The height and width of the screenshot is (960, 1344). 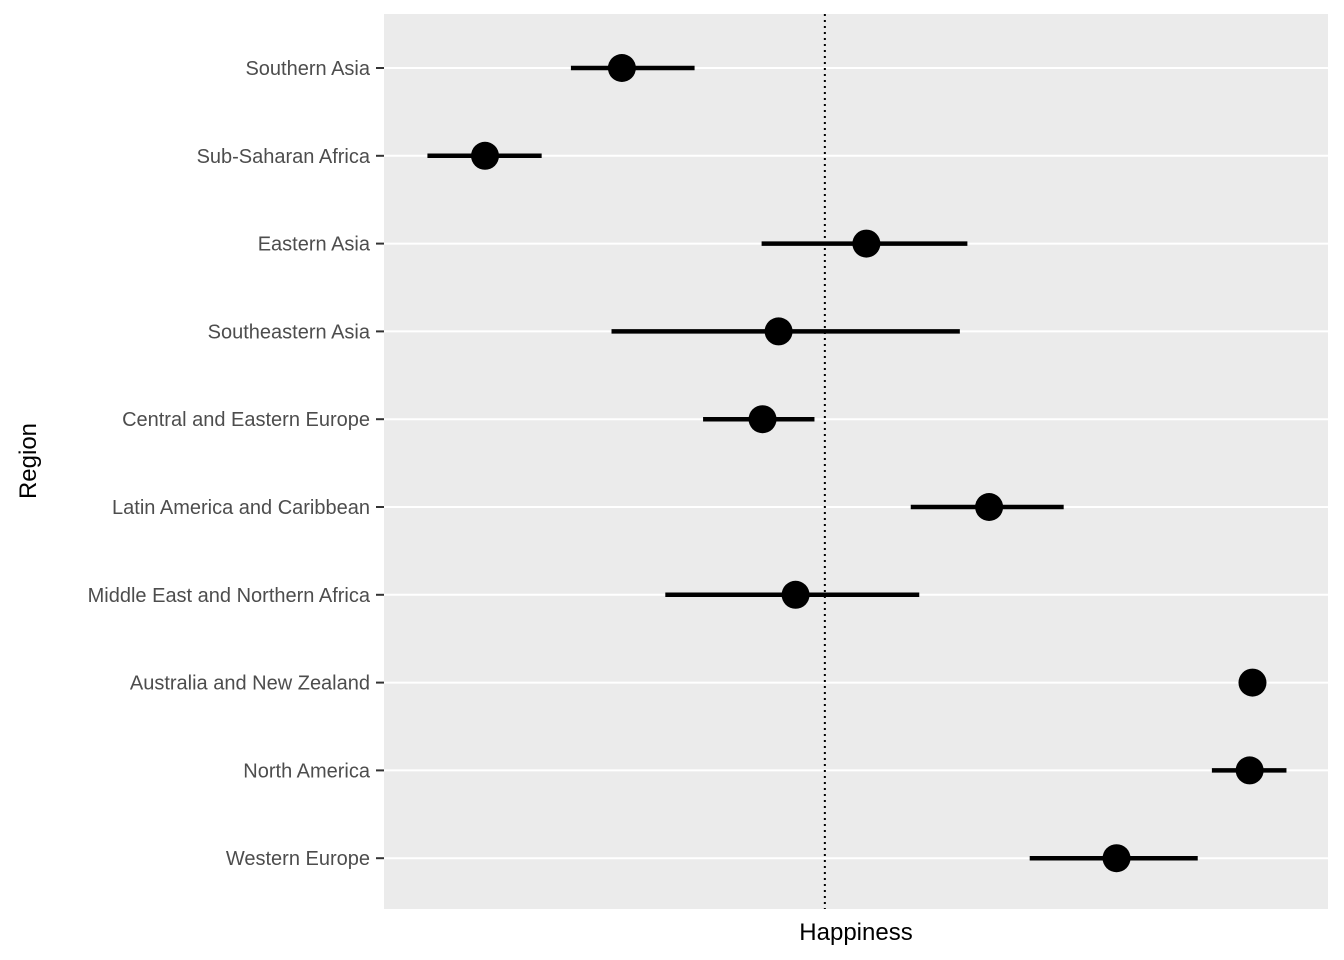 I want to click on y-tick-label: North America, so click(x=307, y=771).